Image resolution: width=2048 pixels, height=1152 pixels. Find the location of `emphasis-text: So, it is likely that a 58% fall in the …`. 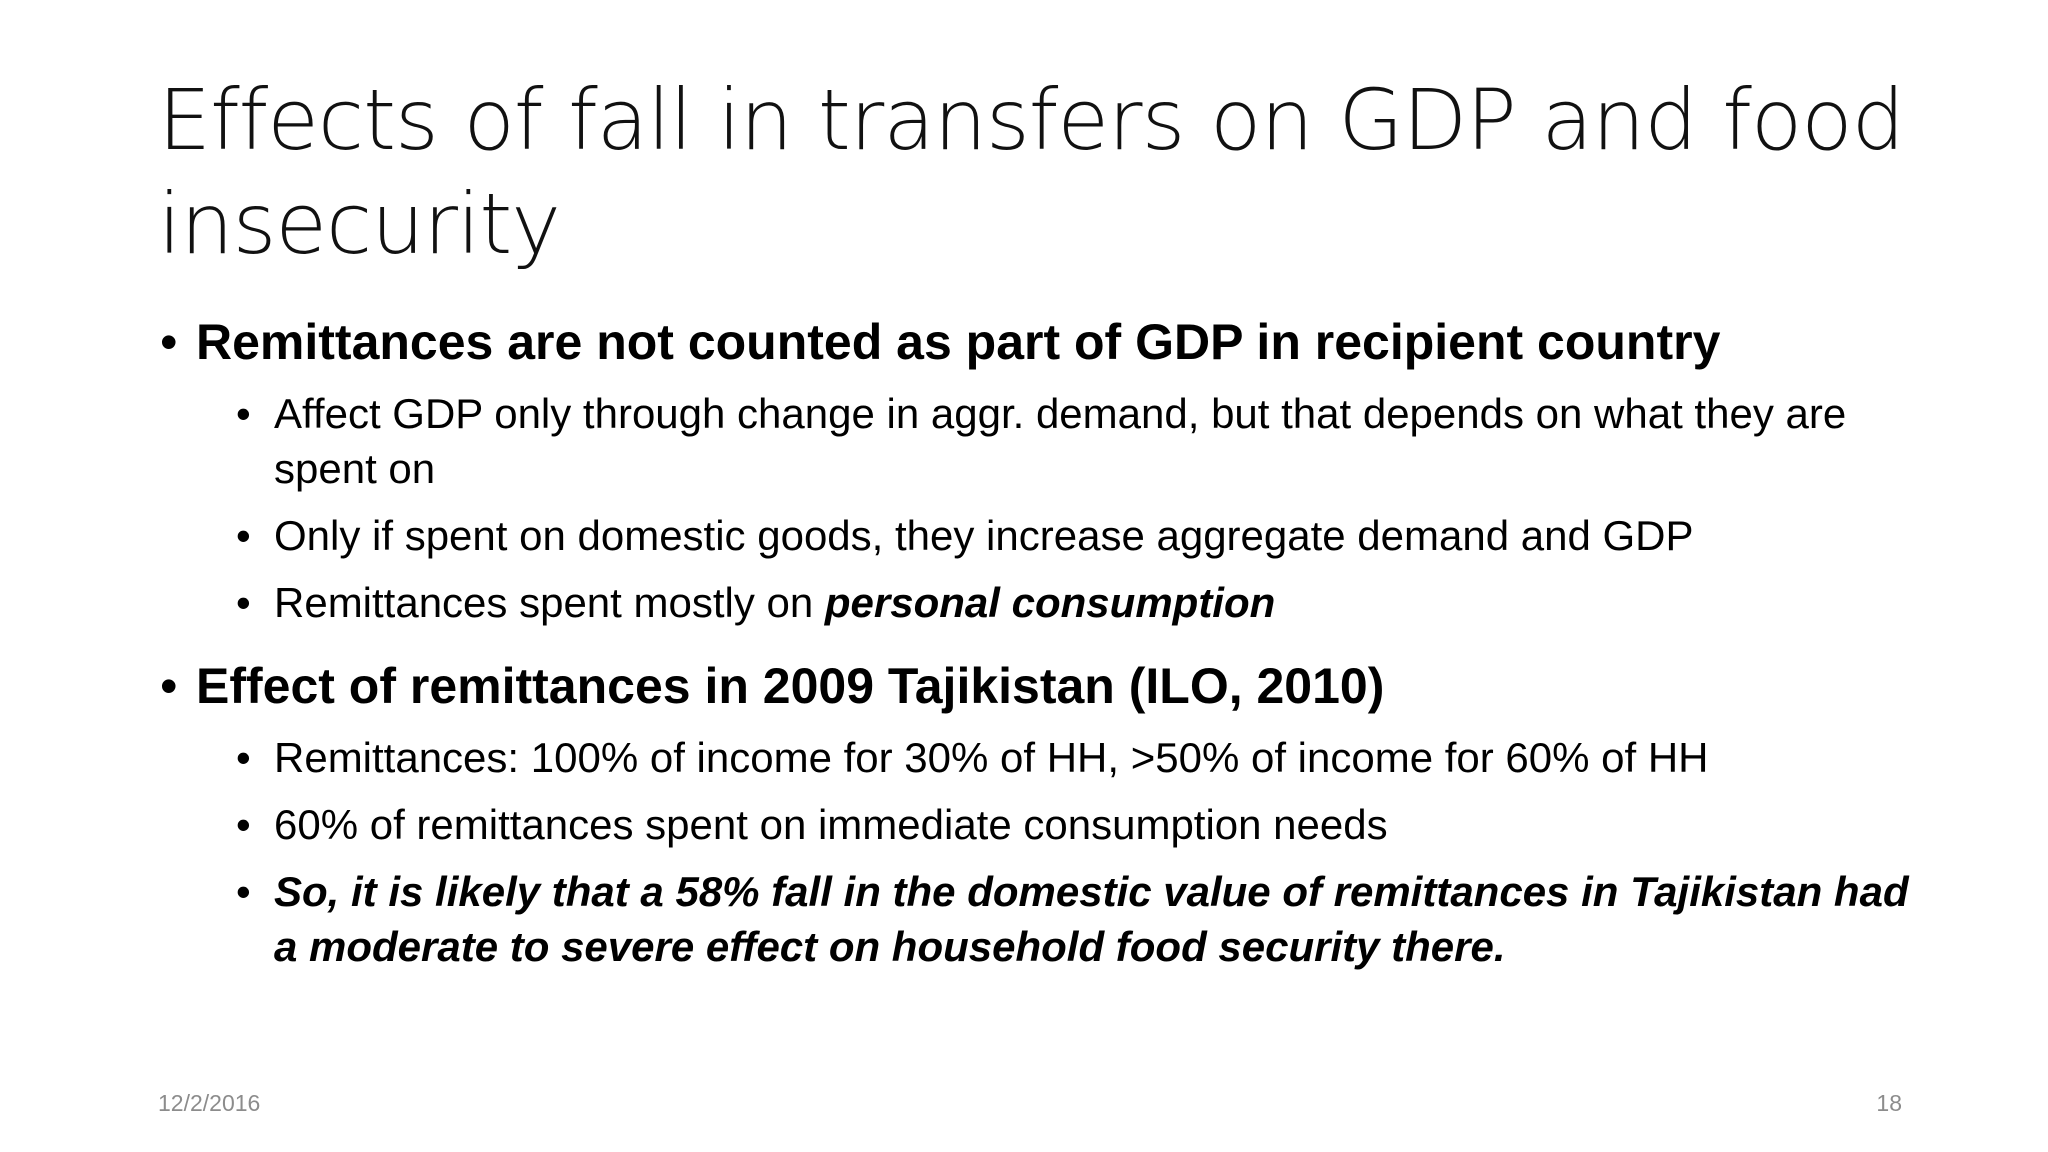

emphasis-text: So, it is likely that a 58% fall in the … is located at coordinates (1091, 919).